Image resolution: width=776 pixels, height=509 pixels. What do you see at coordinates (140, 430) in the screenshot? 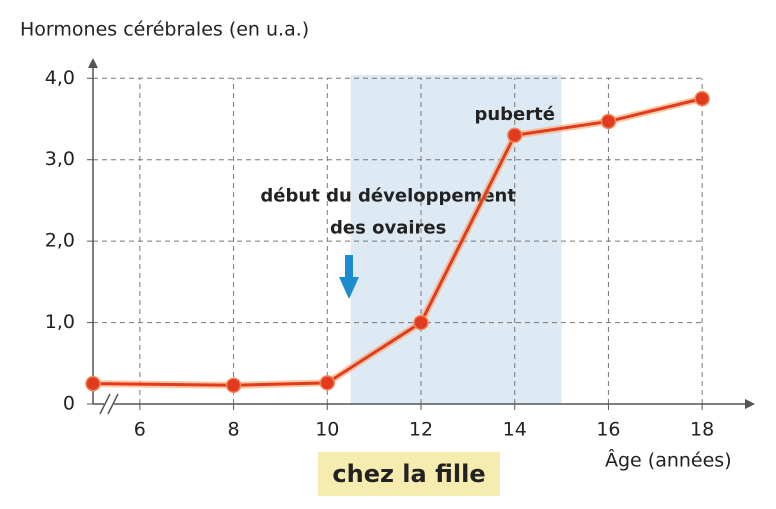
I see `x-tick-label: 6` at bounding box center [140, 430].